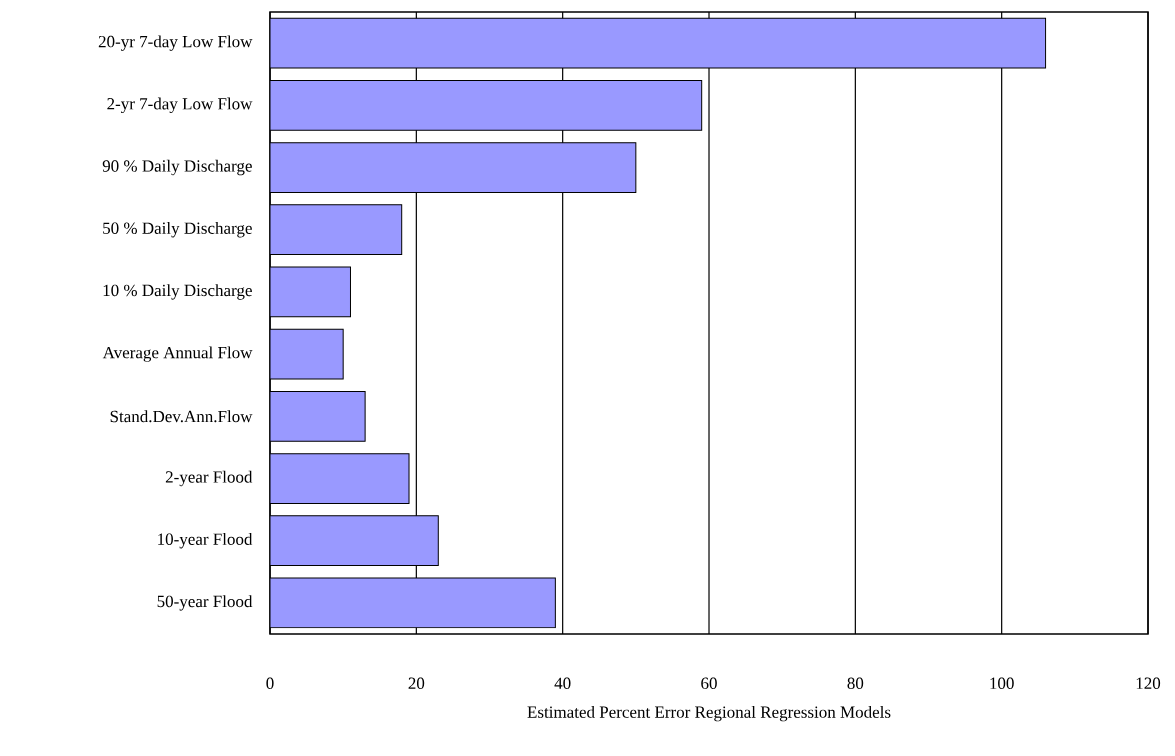 The width and height of the screenshot is (1175, 756). What do you see at coordinates (205, 603) in the screenshot?
I see `y-tick-label: 50-year Flood` at bounding box center [205, 603].